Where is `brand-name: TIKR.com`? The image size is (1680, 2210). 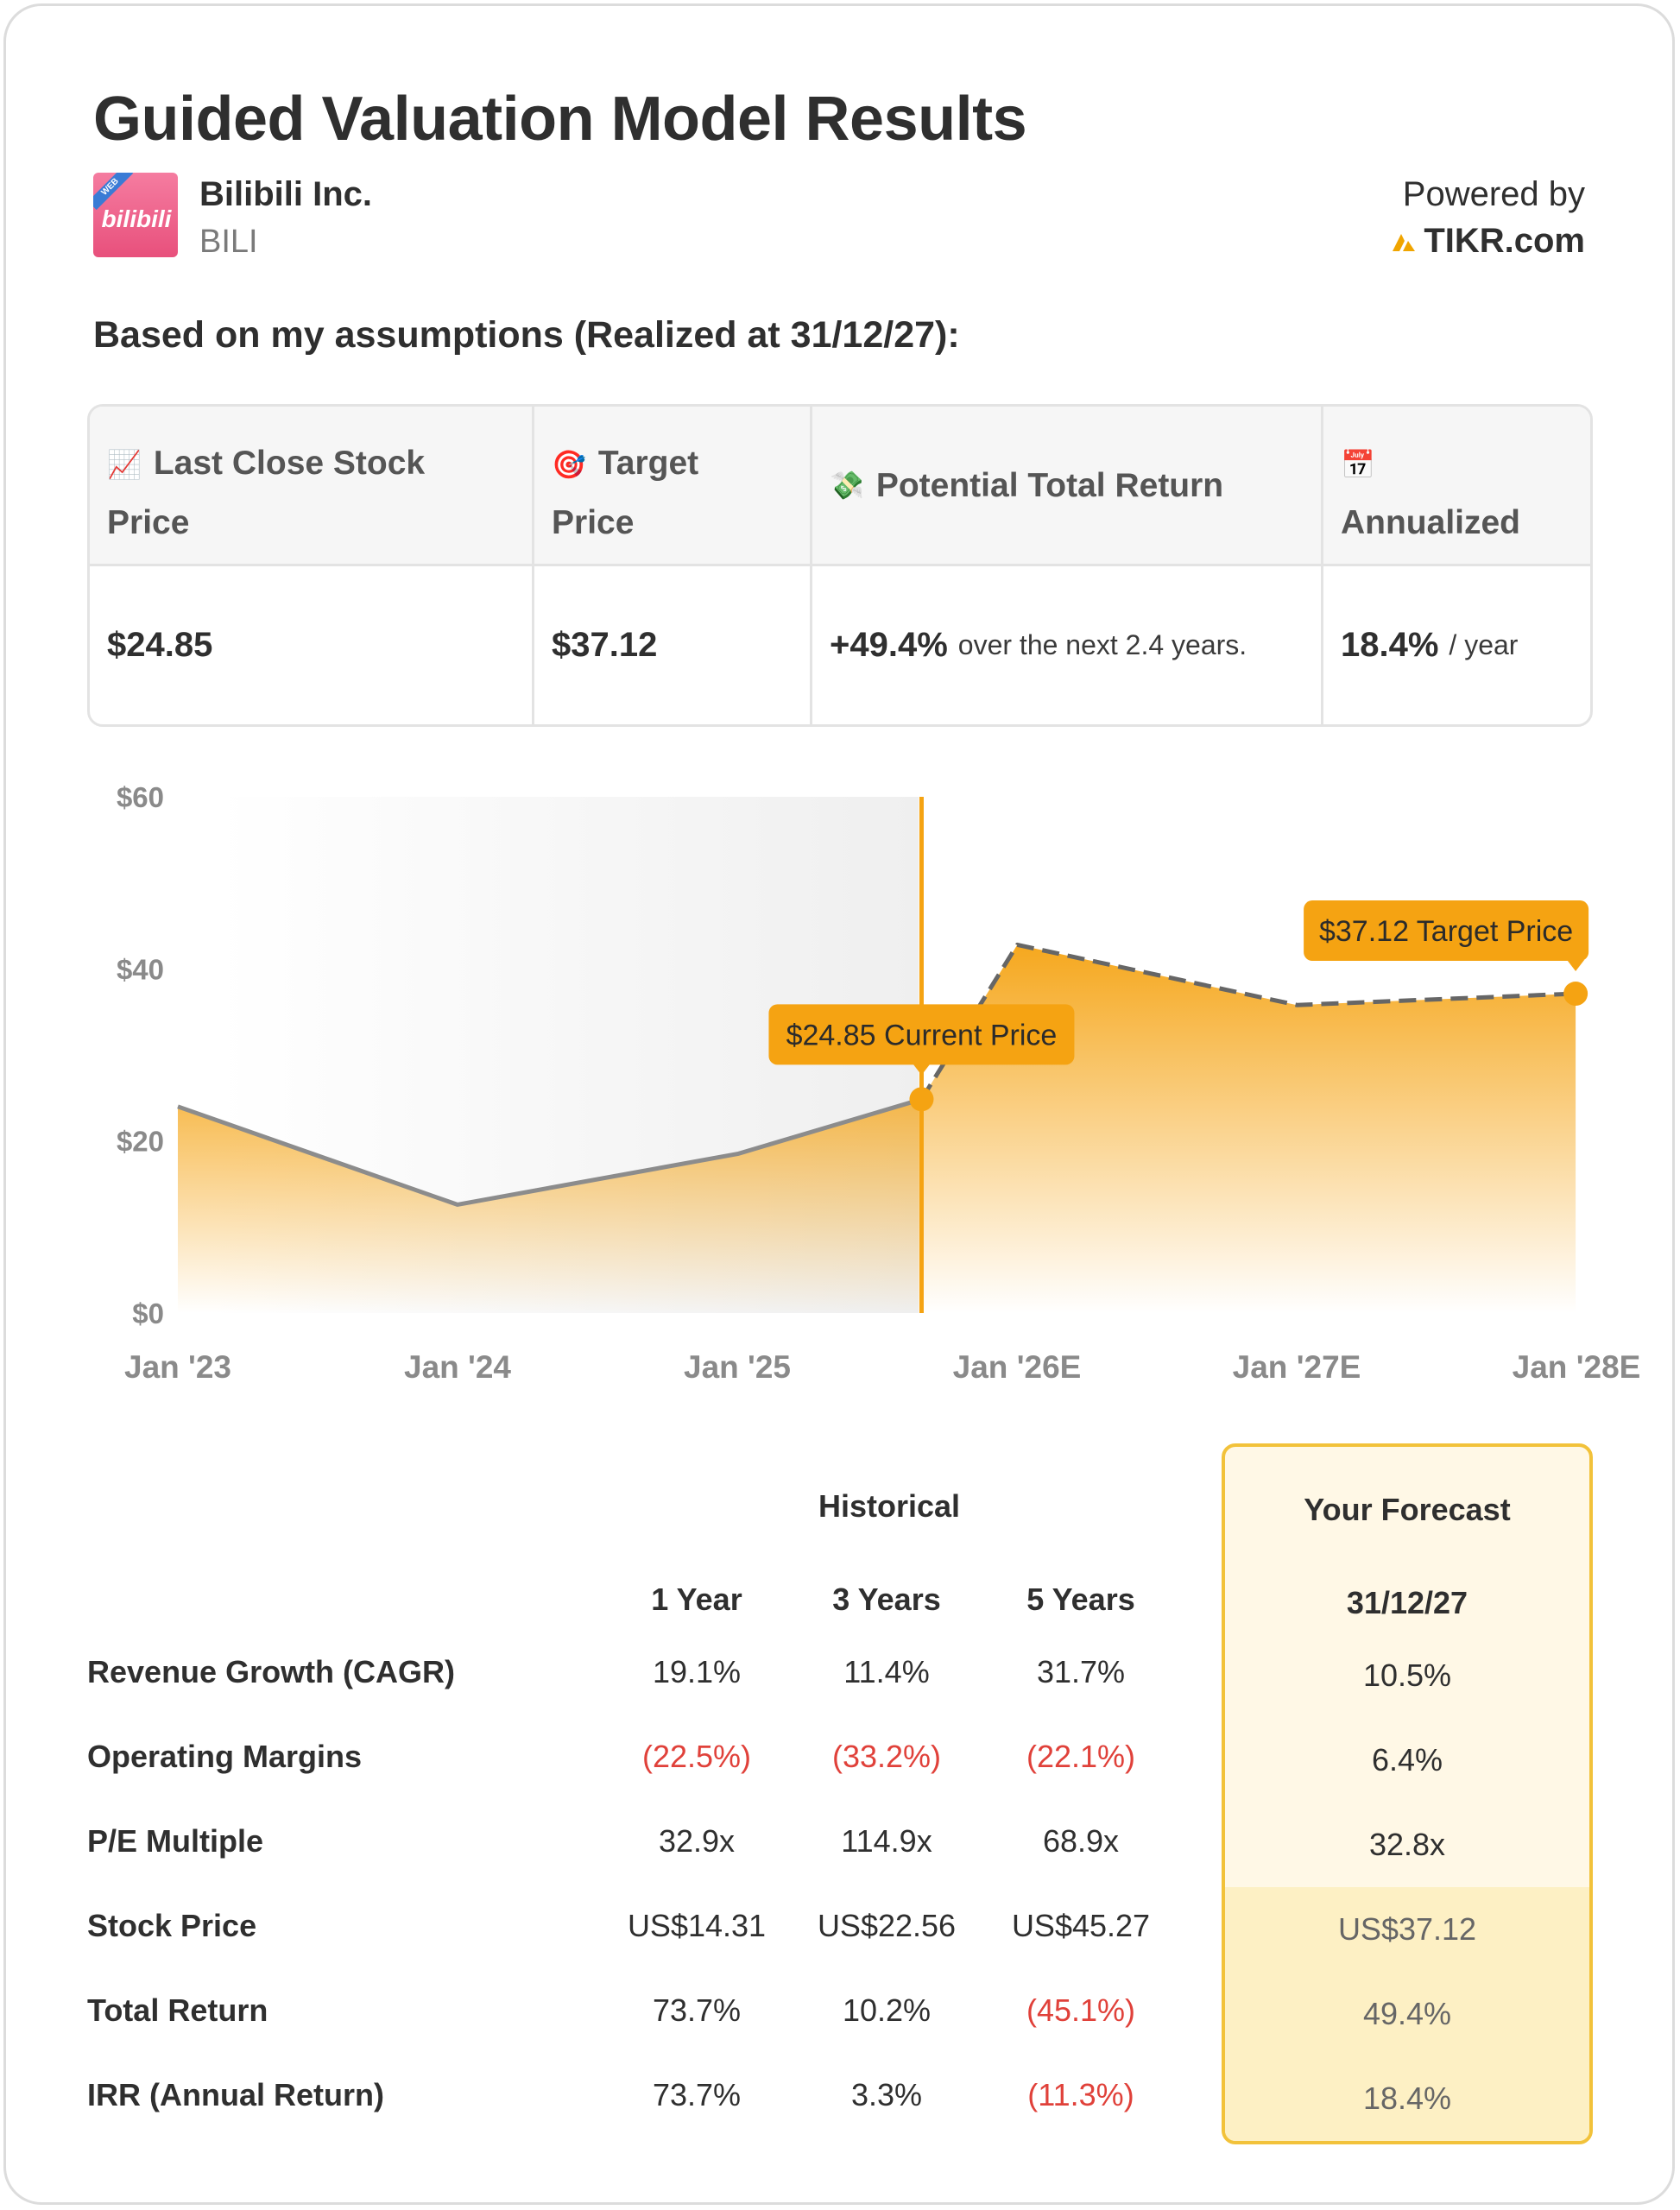
brand-name: TIKR.com is located at coordinates (1504, 241).